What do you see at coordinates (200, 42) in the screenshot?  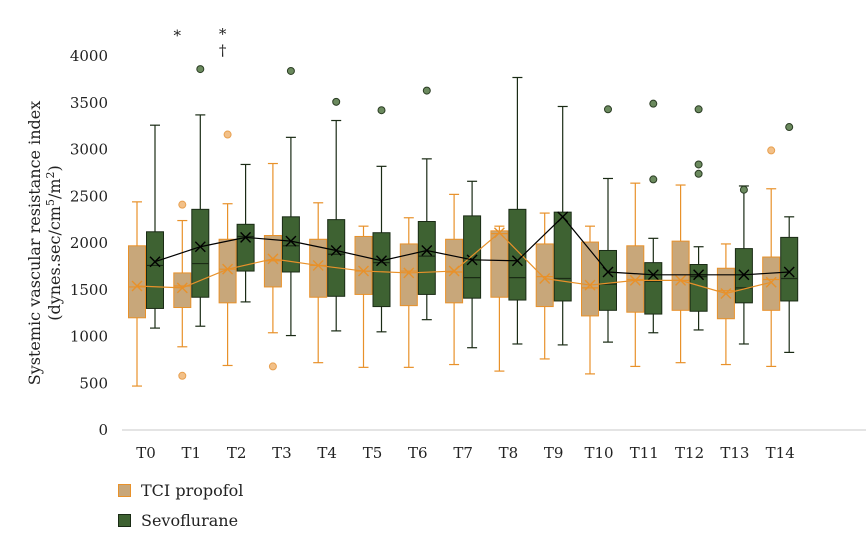 I see `annotations: * *†` at bounding box center [200, 42].